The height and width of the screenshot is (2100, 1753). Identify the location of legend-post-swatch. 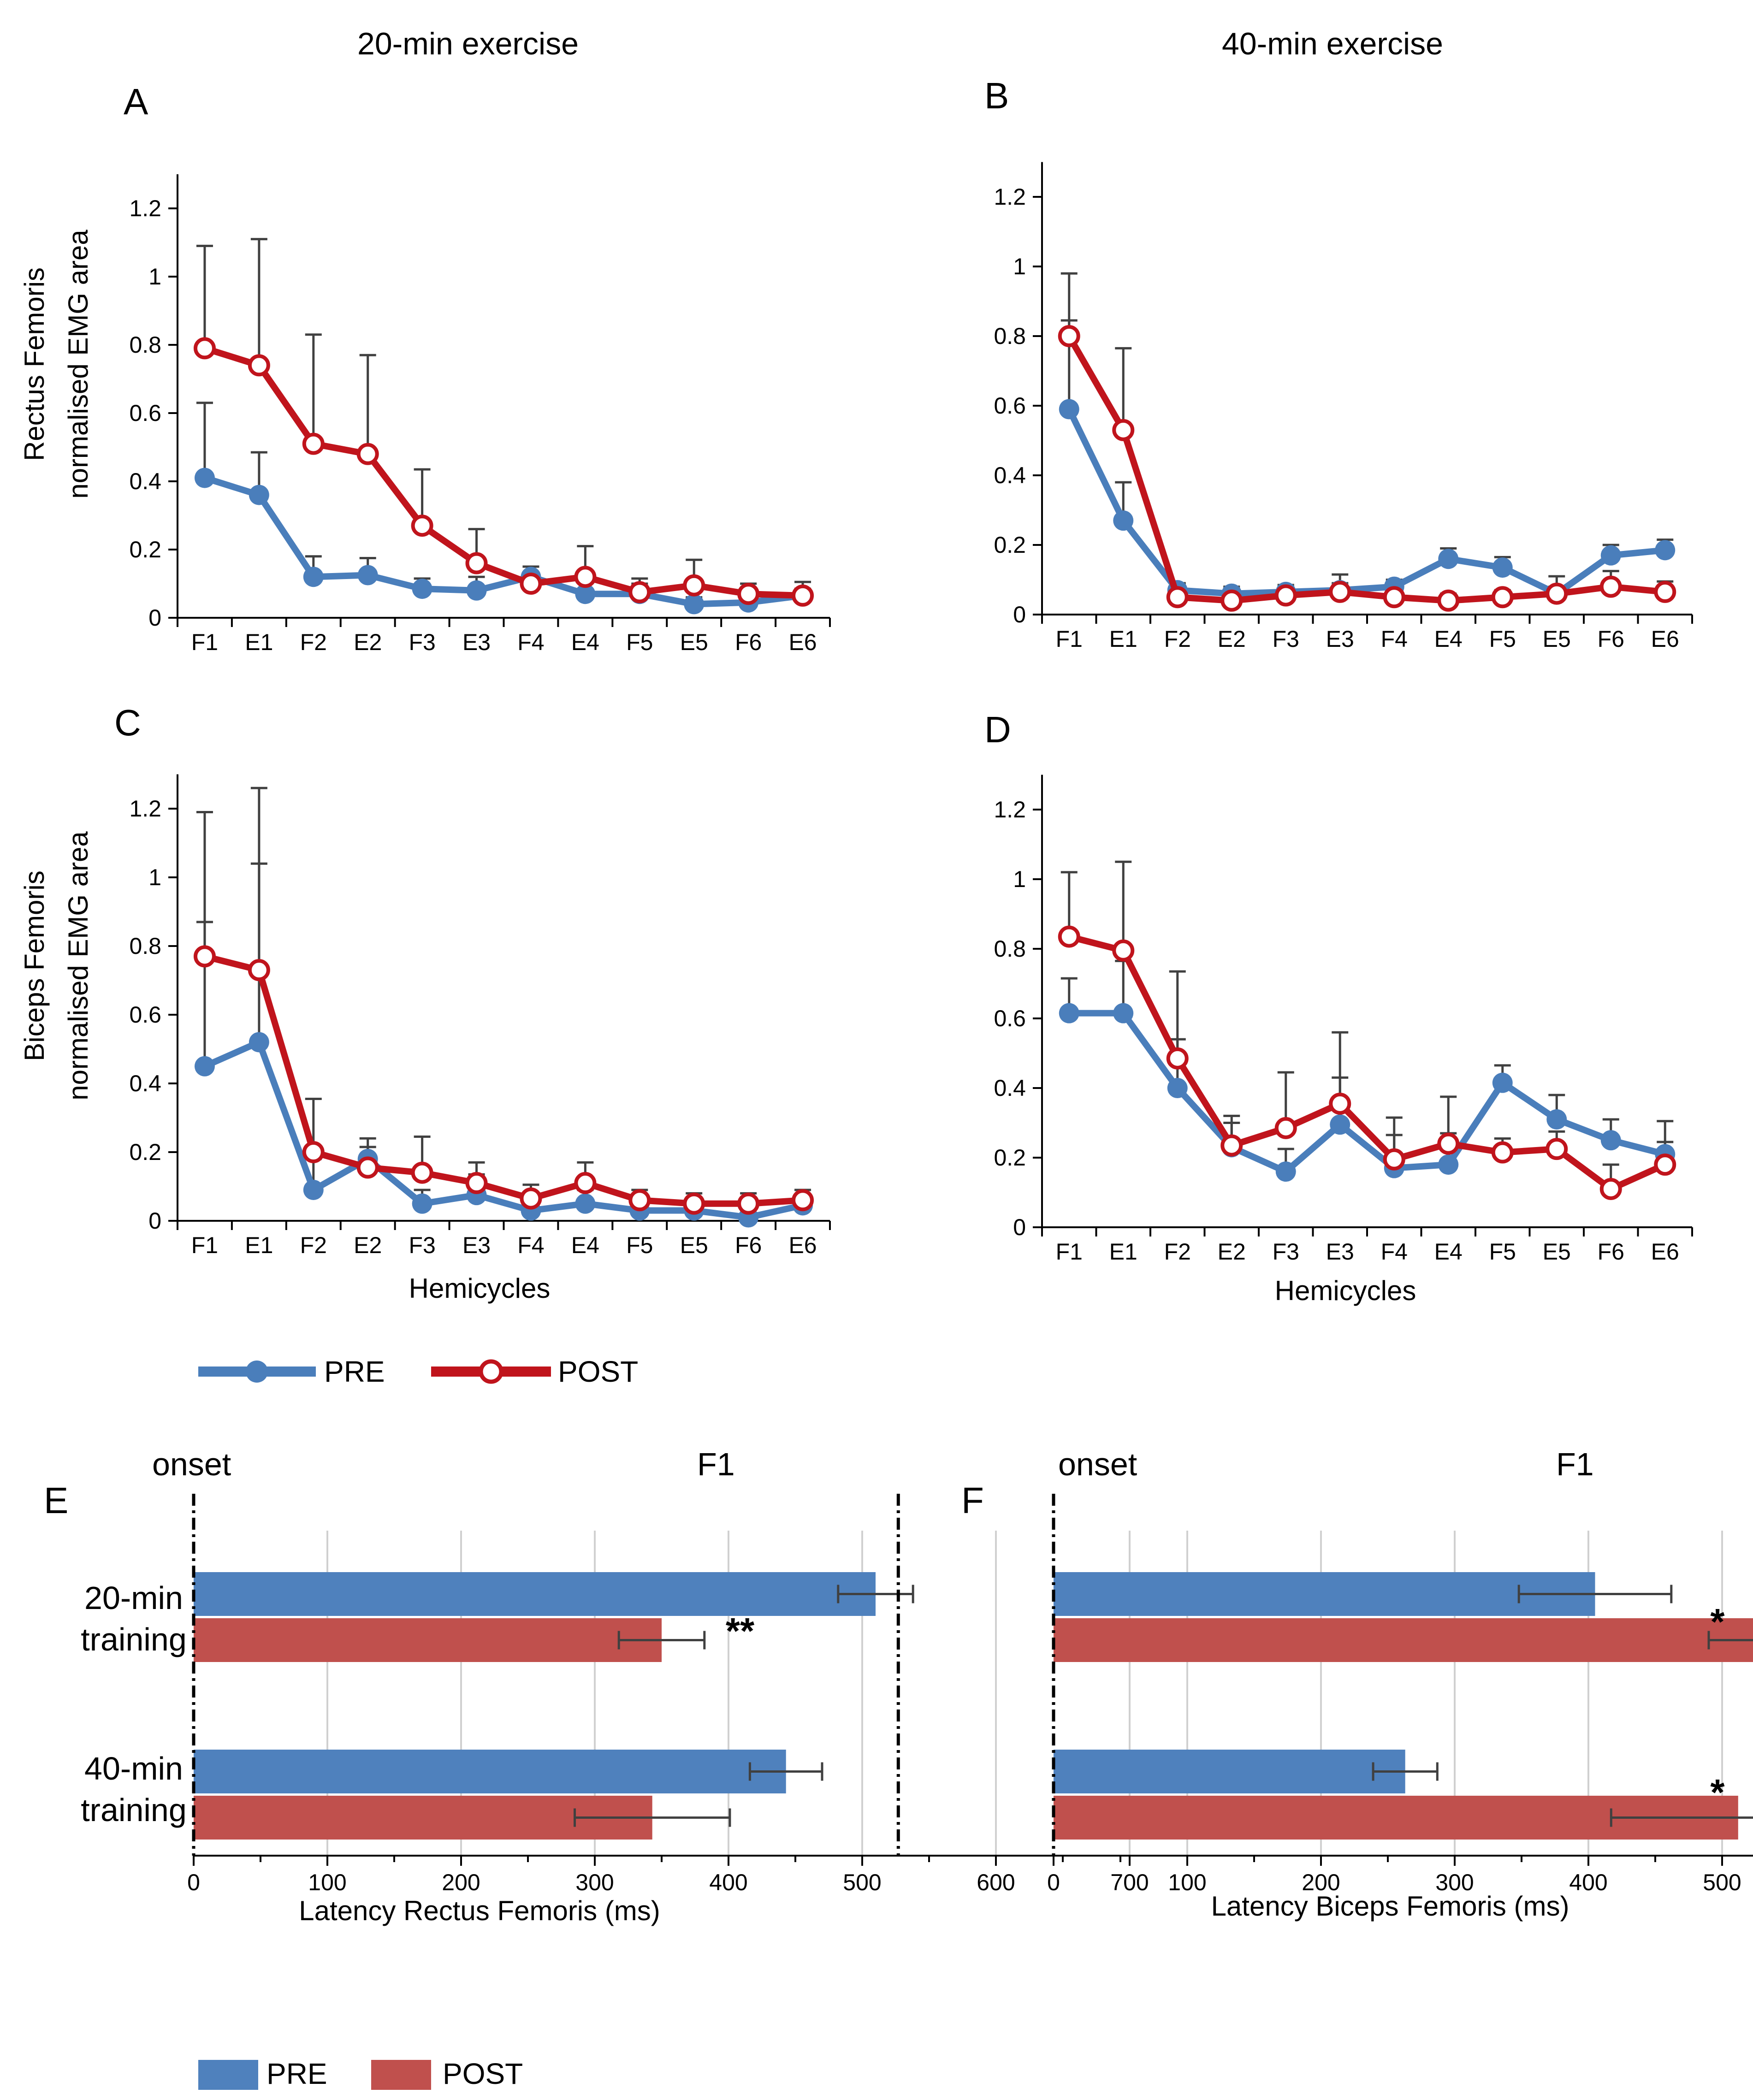
(401, 2075).